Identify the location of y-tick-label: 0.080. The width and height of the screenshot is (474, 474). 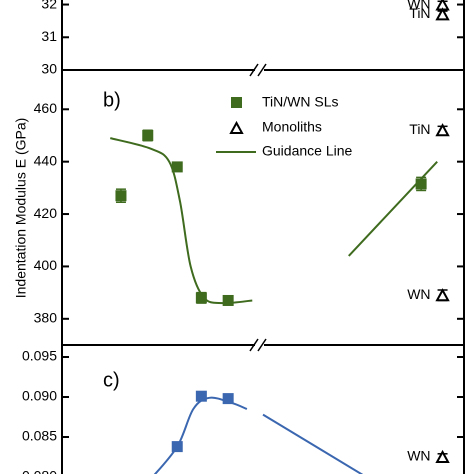
(39, 471).